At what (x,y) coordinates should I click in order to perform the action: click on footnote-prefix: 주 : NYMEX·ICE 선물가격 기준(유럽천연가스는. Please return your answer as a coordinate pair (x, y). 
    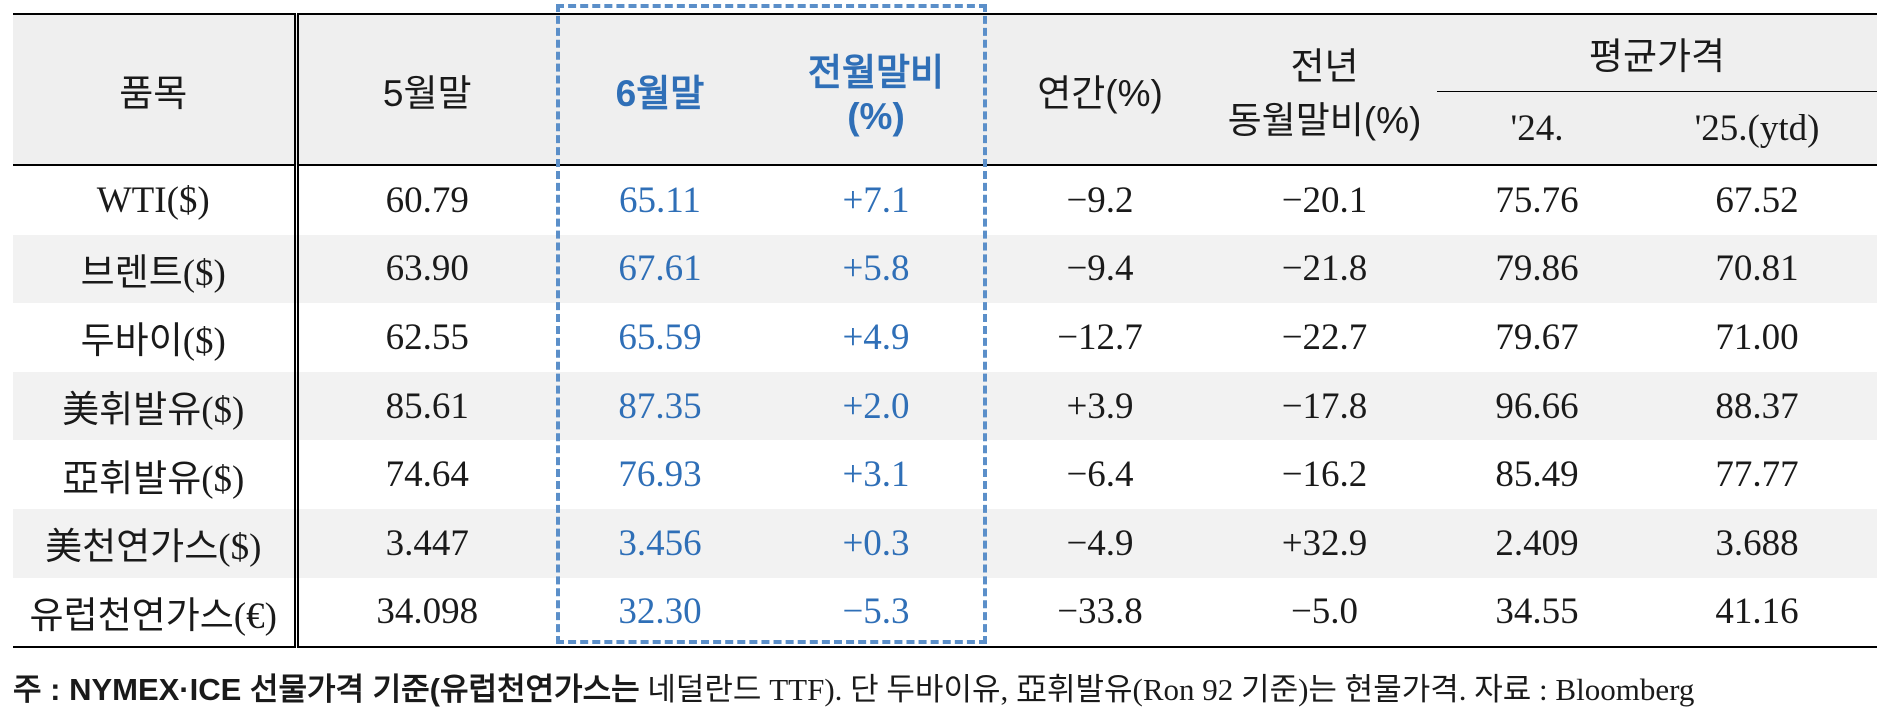
    Looking at the image, I should click on (326, 689).